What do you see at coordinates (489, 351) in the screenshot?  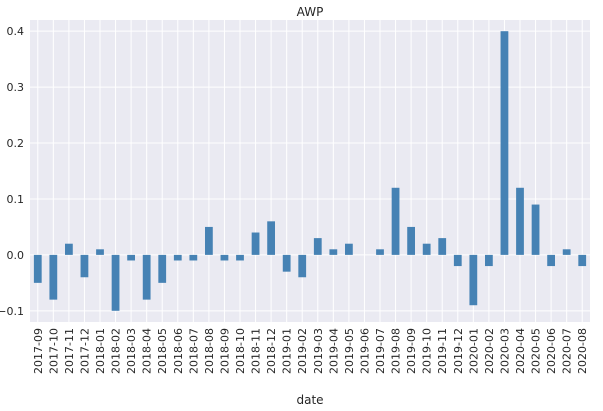 I see `x-tick-label: 2020-02` at bounding box center [489, 351].